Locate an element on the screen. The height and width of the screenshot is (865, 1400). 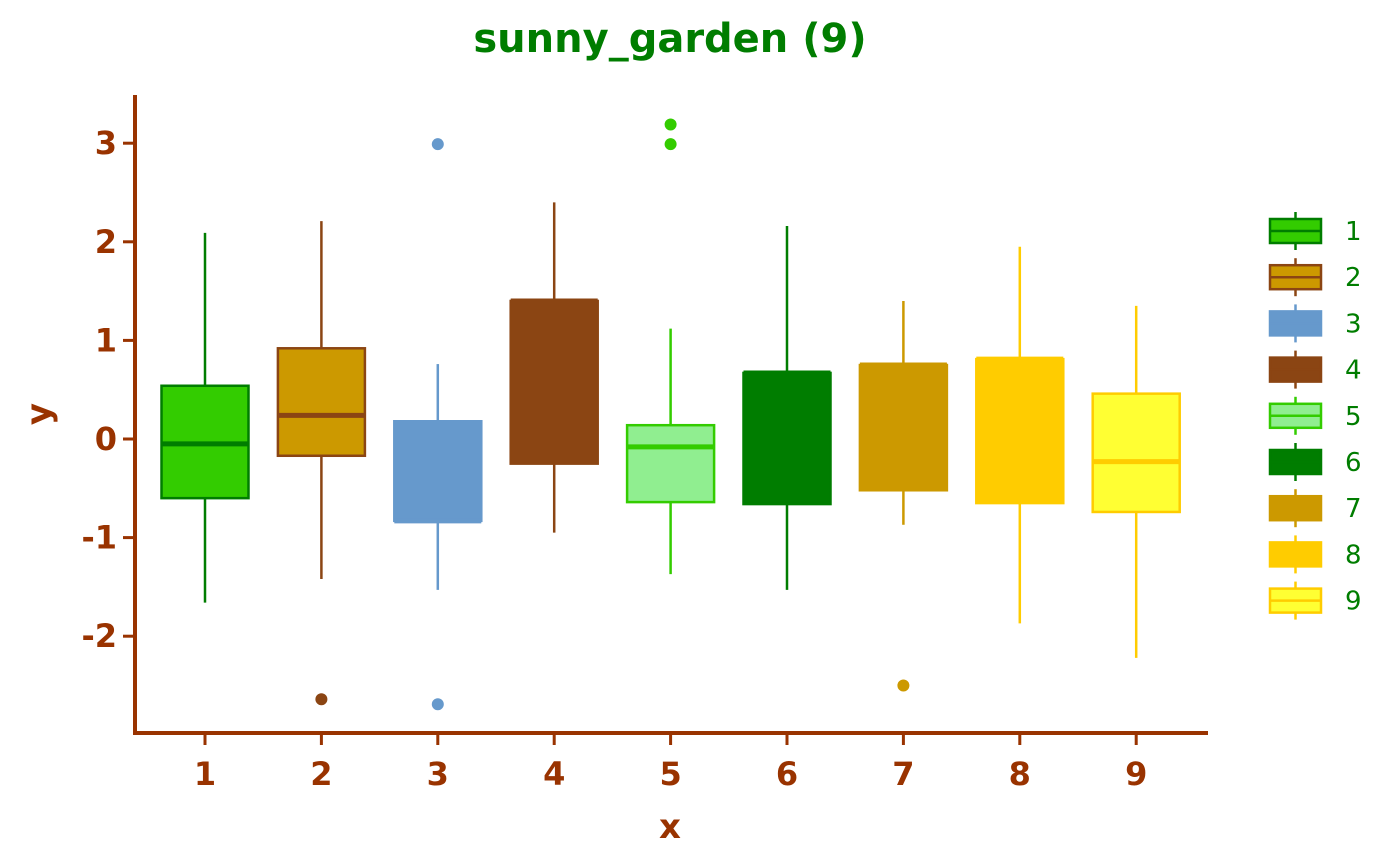
y-tick-label: 3 is located at coordinates (106, 143).